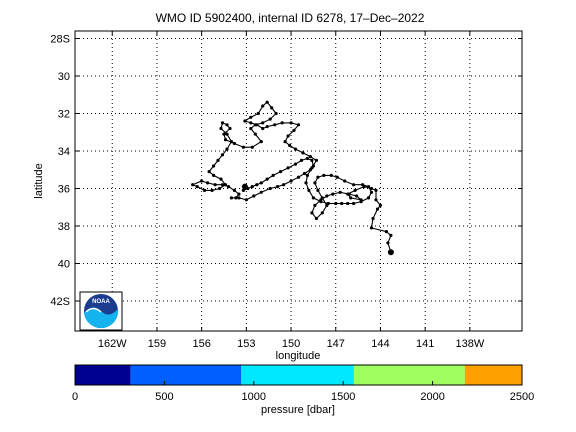  What do you see at coordinates (75, 397) in the screenshot?
I see `colorbar-tick-label: 0` at bounding box center [75, 397].